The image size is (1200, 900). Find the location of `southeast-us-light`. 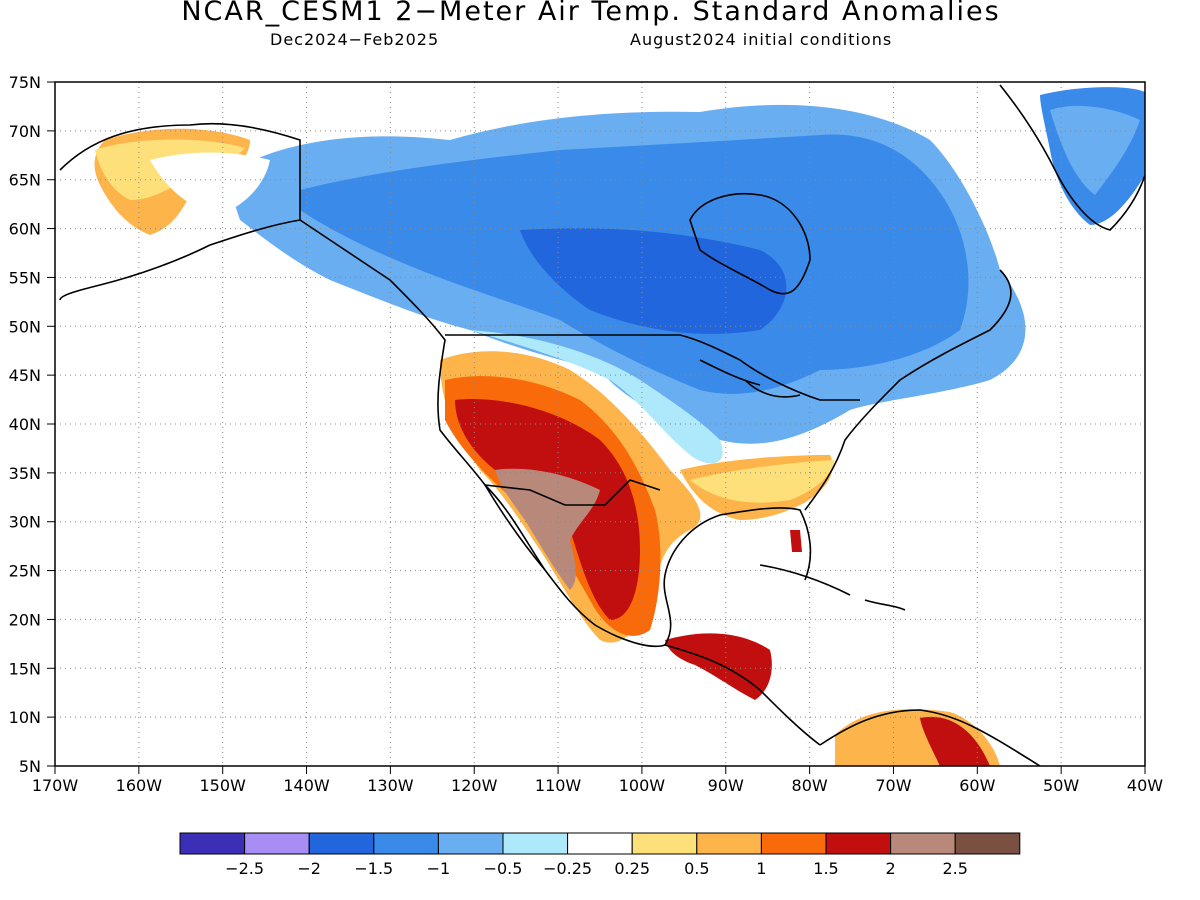

southeast-us-light is located at coordinates (762, 481).